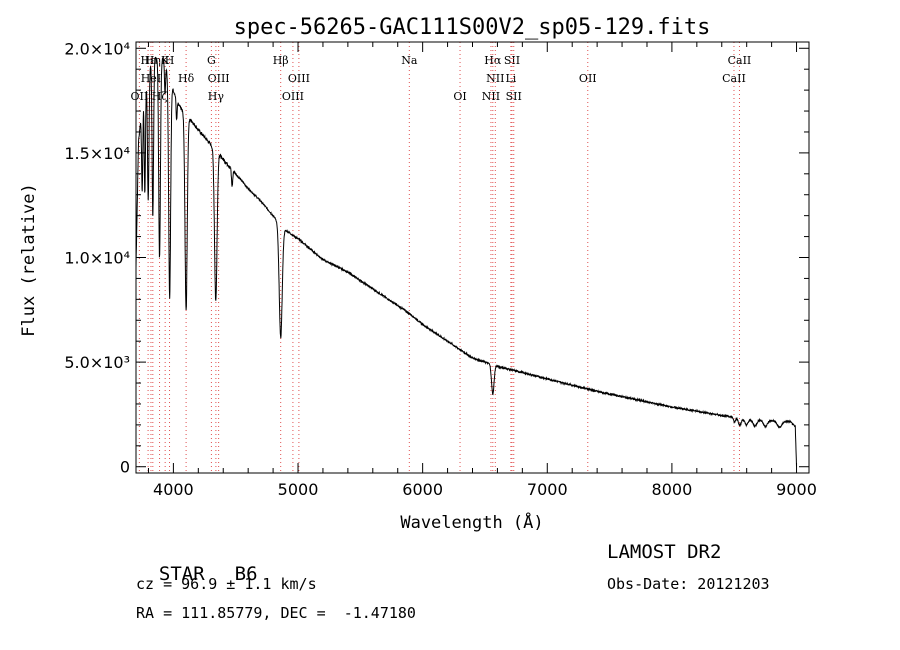 The width and height of the screenshot is (900, 650). I want to click on line-marker-label: G, so click(211, 60).